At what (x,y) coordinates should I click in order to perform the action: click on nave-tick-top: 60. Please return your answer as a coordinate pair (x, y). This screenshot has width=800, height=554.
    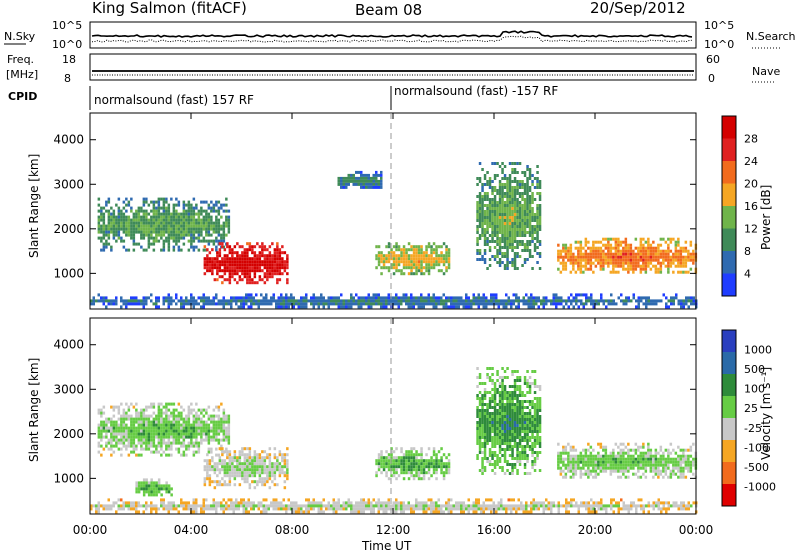
    Looking at the image, I should click on (713, 59).